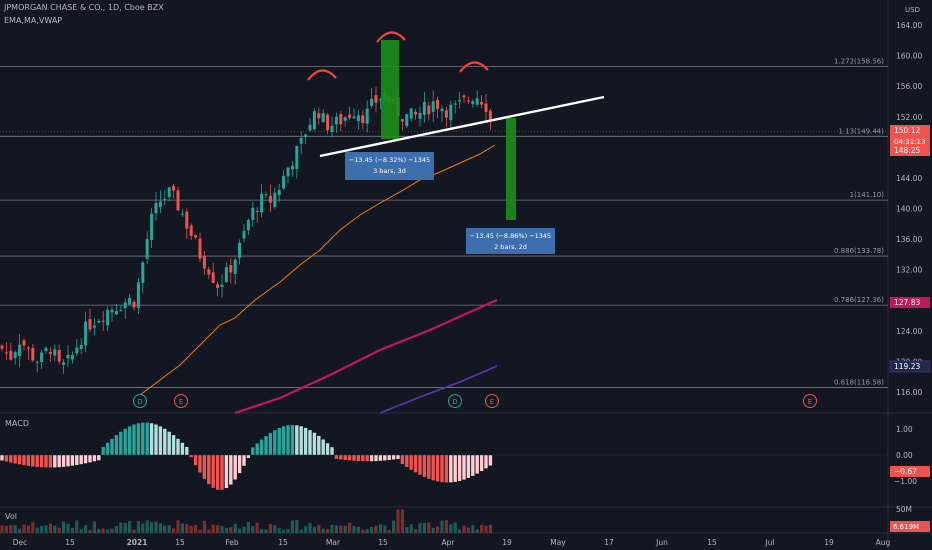 This screenshot has height=550, width=932. Describe the element at coordinates (84, 7) in the screenshot. I see `symbol-title: JPMORGAN CHASE & CO., 1D, Cboe BZX` at that location.